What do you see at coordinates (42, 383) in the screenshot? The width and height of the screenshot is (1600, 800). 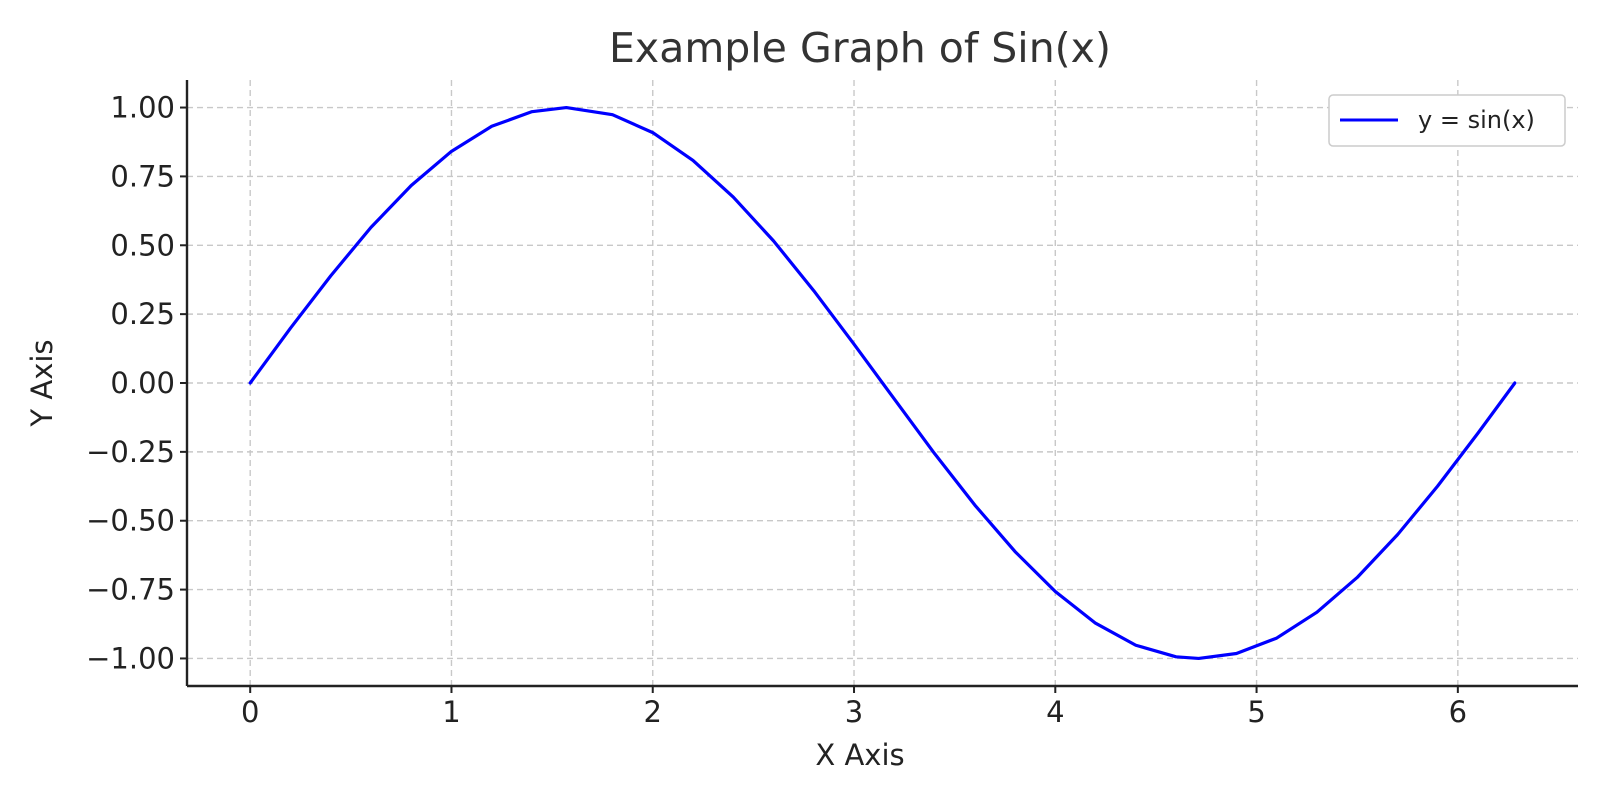 I see `y-axis-label: Y Axis` at bounding box center [42, 383].